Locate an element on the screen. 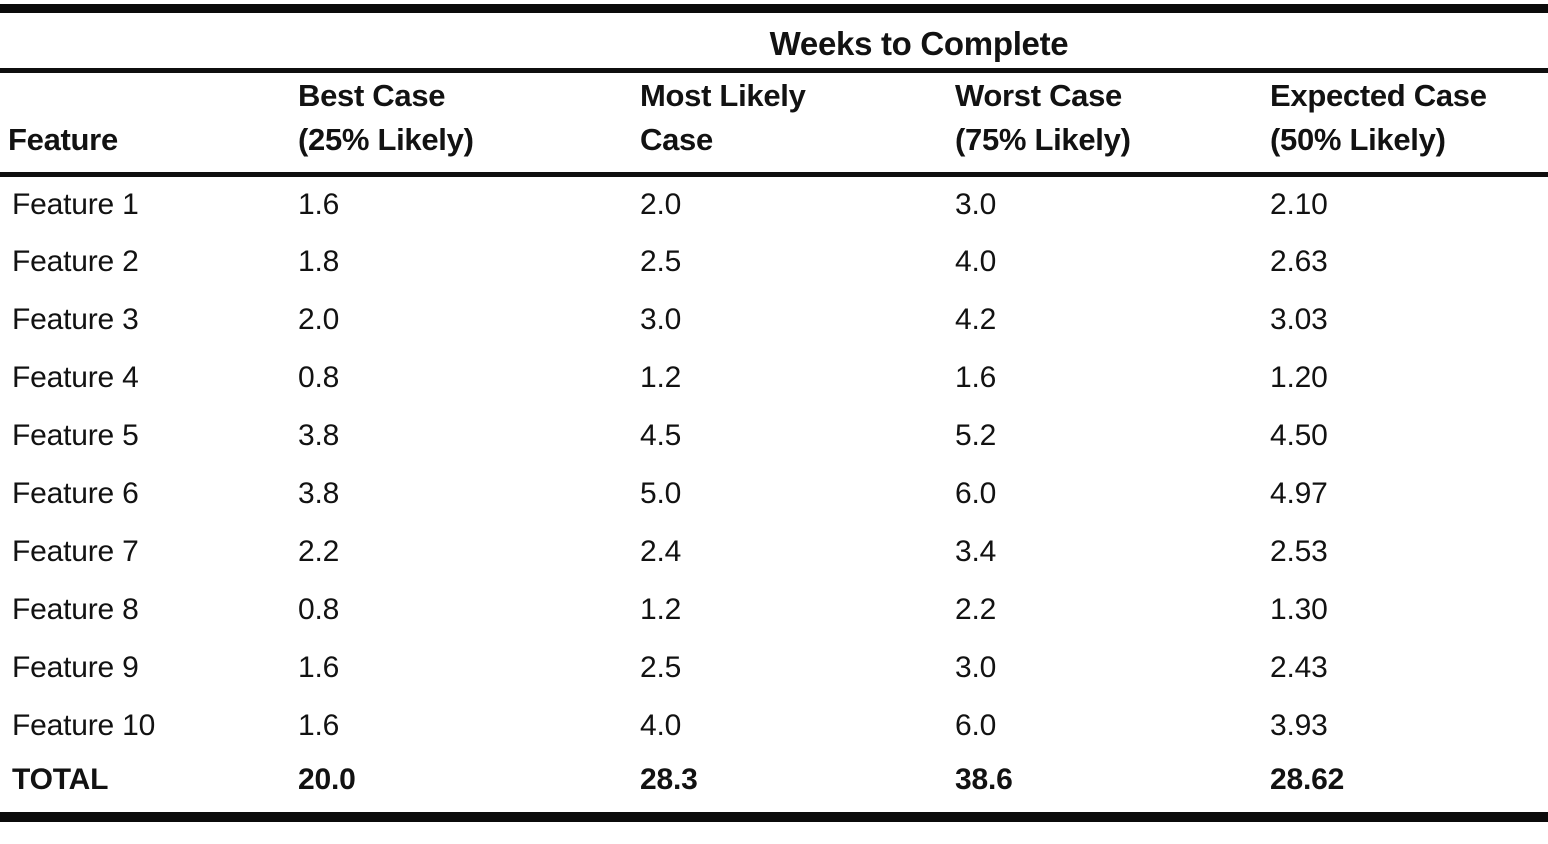  best-case-cell: 2.2 is located at coordinates (319, 551).